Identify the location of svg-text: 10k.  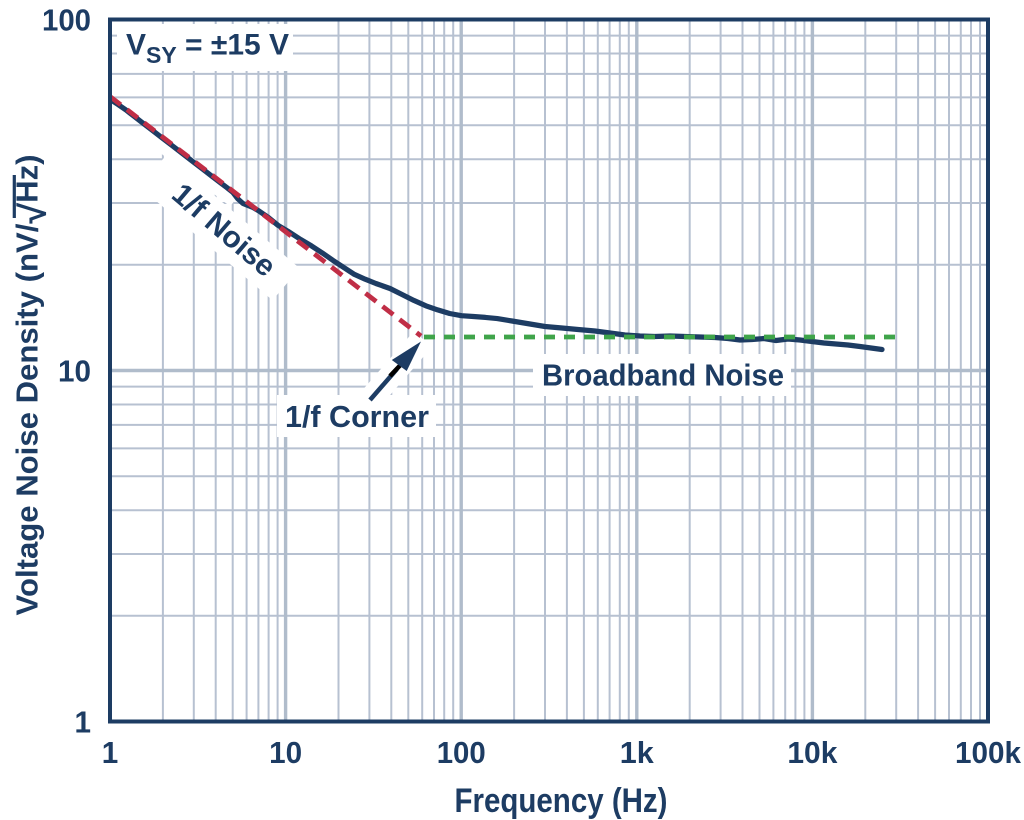
(812, 753).